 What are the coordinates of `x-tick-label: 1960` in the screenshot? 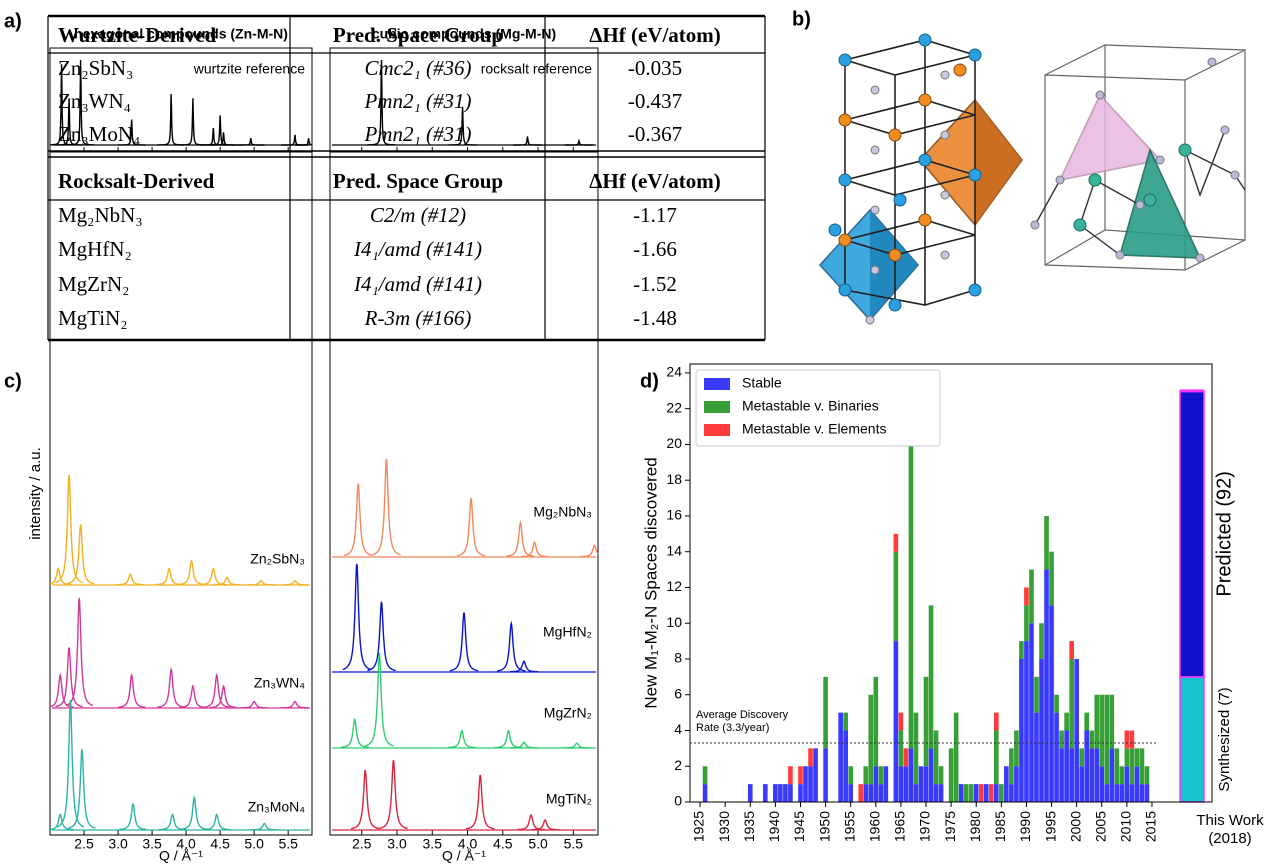 It's located at (875, 826).